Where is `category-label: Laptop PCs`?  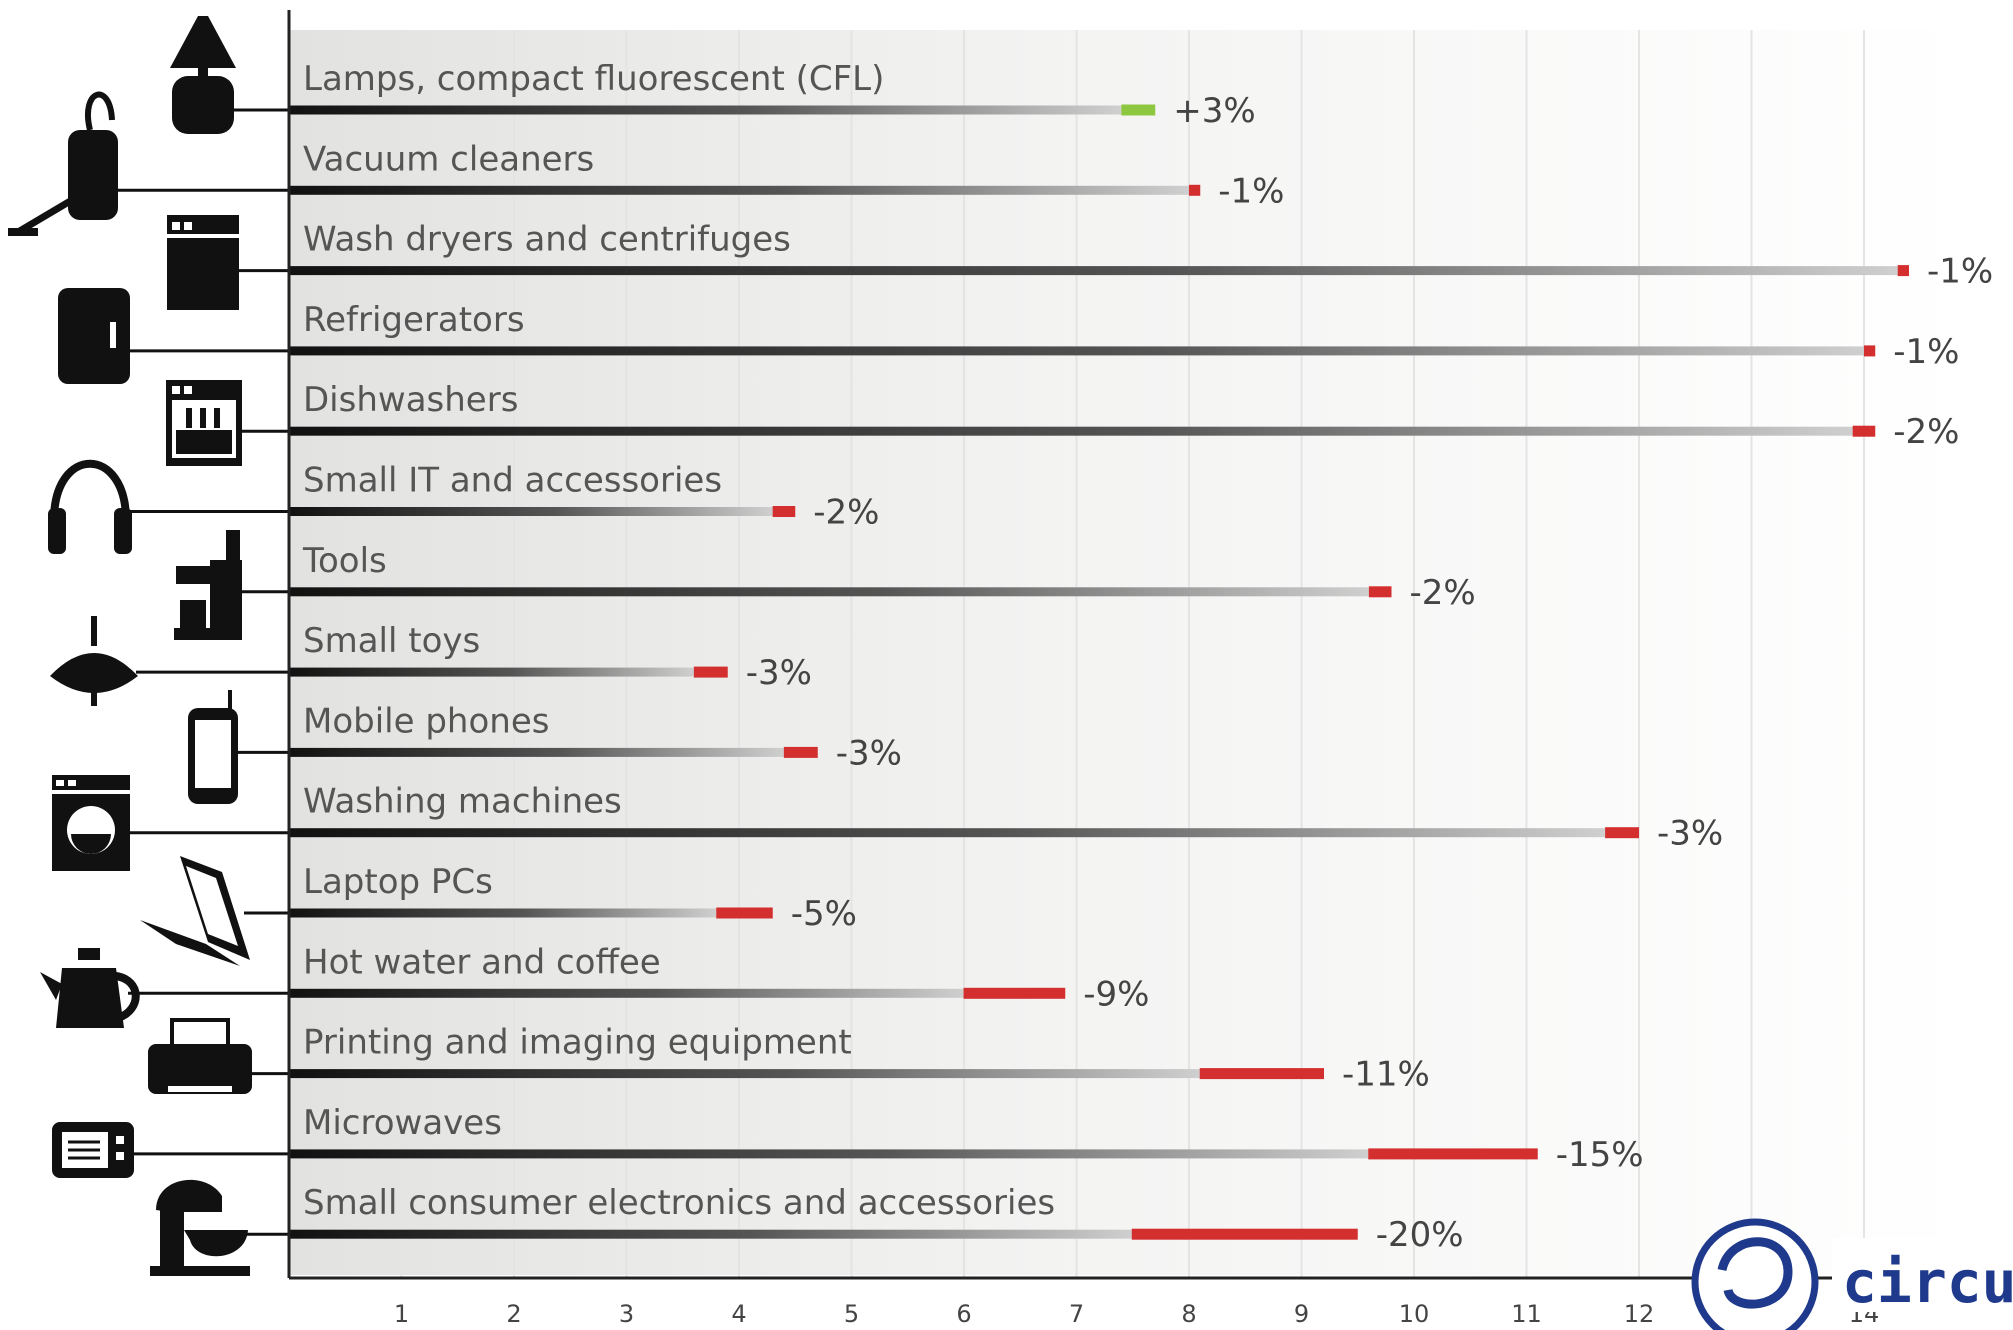 category-label: Laptop PCs is located at coordinates (398, 882).